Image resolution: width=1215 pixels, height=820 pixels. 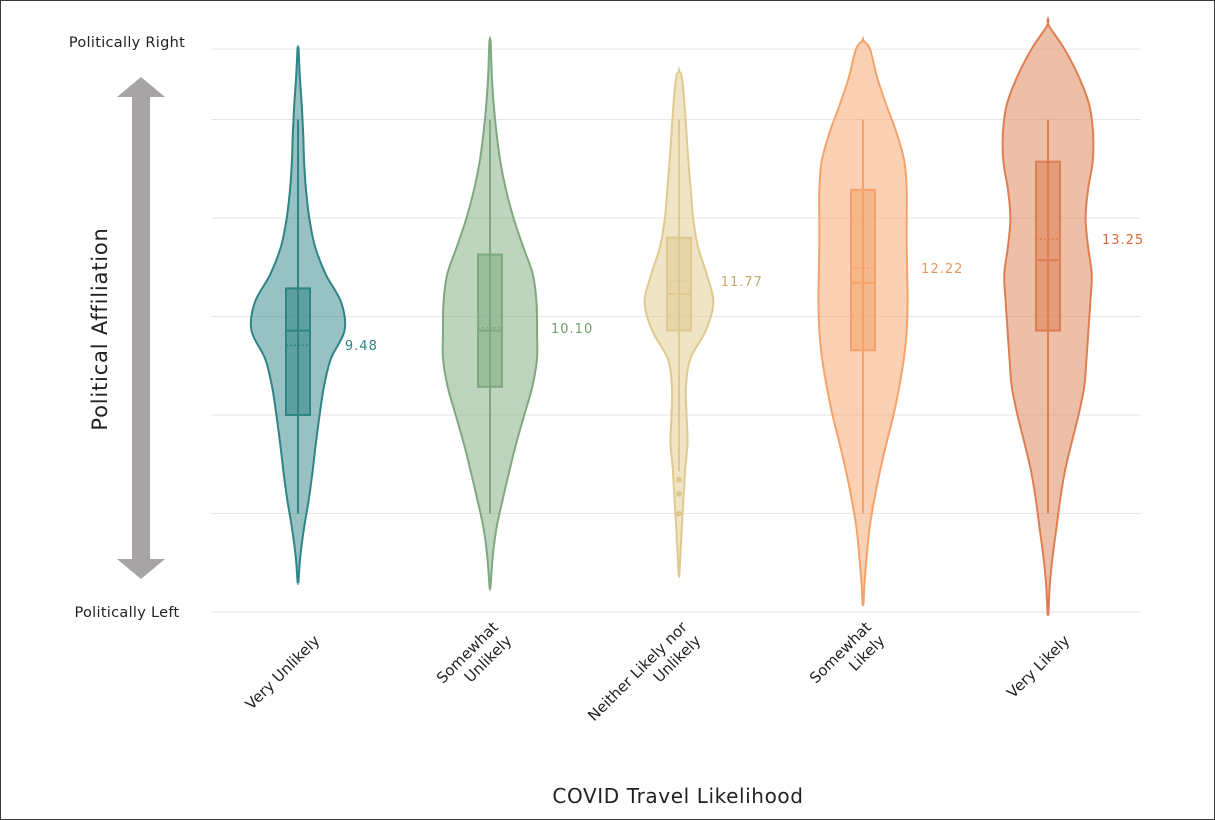 What do you see at coordinates (847, 659) in the screenshot?
I see `x-tick-label: SomewhatLikely` at bounding box center [847, 659].